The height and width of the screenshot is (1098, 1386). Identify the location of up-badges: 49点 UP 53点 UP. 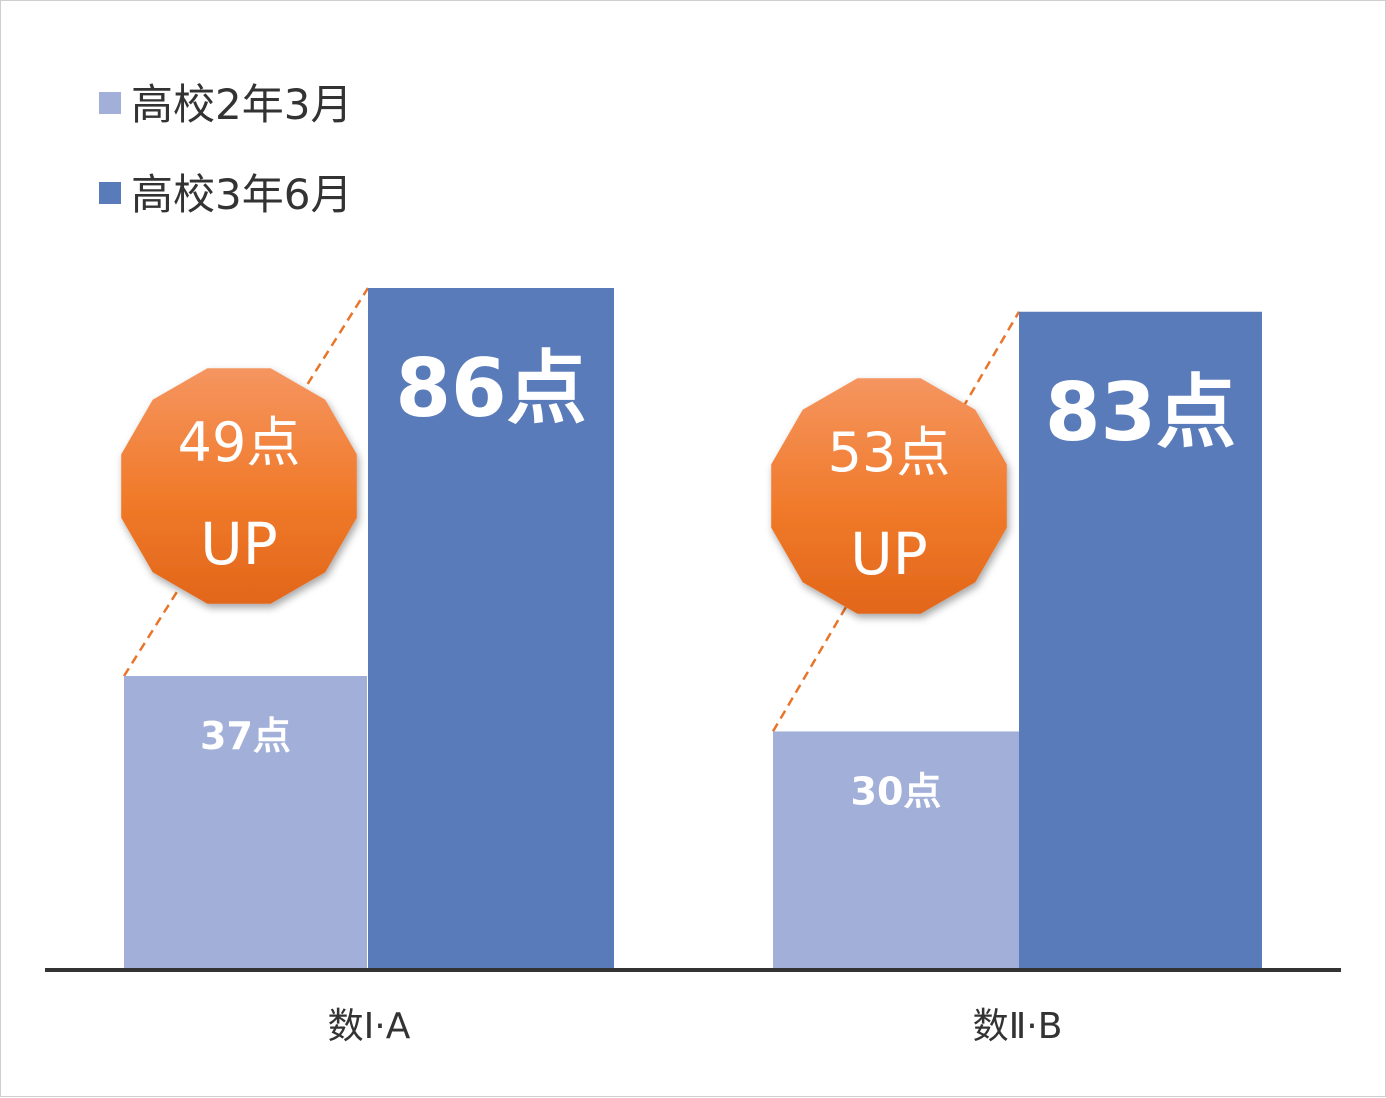
(564, 491).